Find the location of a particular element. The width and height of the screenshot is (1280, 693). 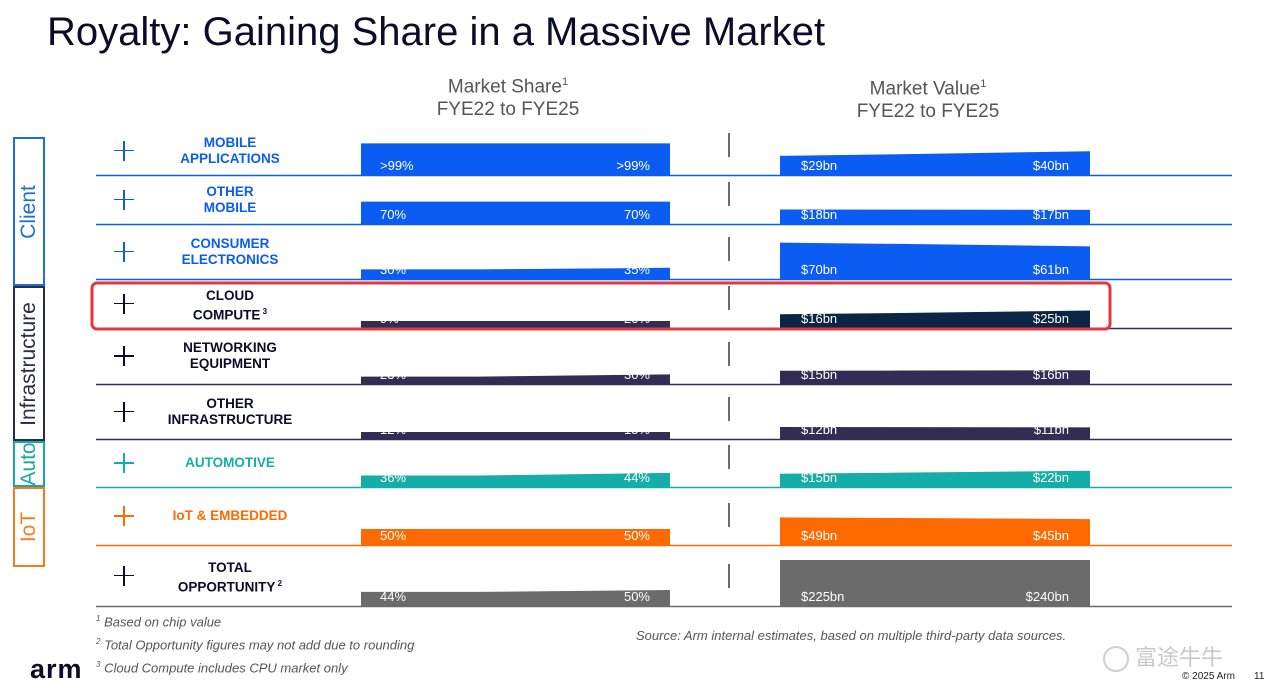

copyright: © 2025 Arm is located at coordinates (1208, 676).